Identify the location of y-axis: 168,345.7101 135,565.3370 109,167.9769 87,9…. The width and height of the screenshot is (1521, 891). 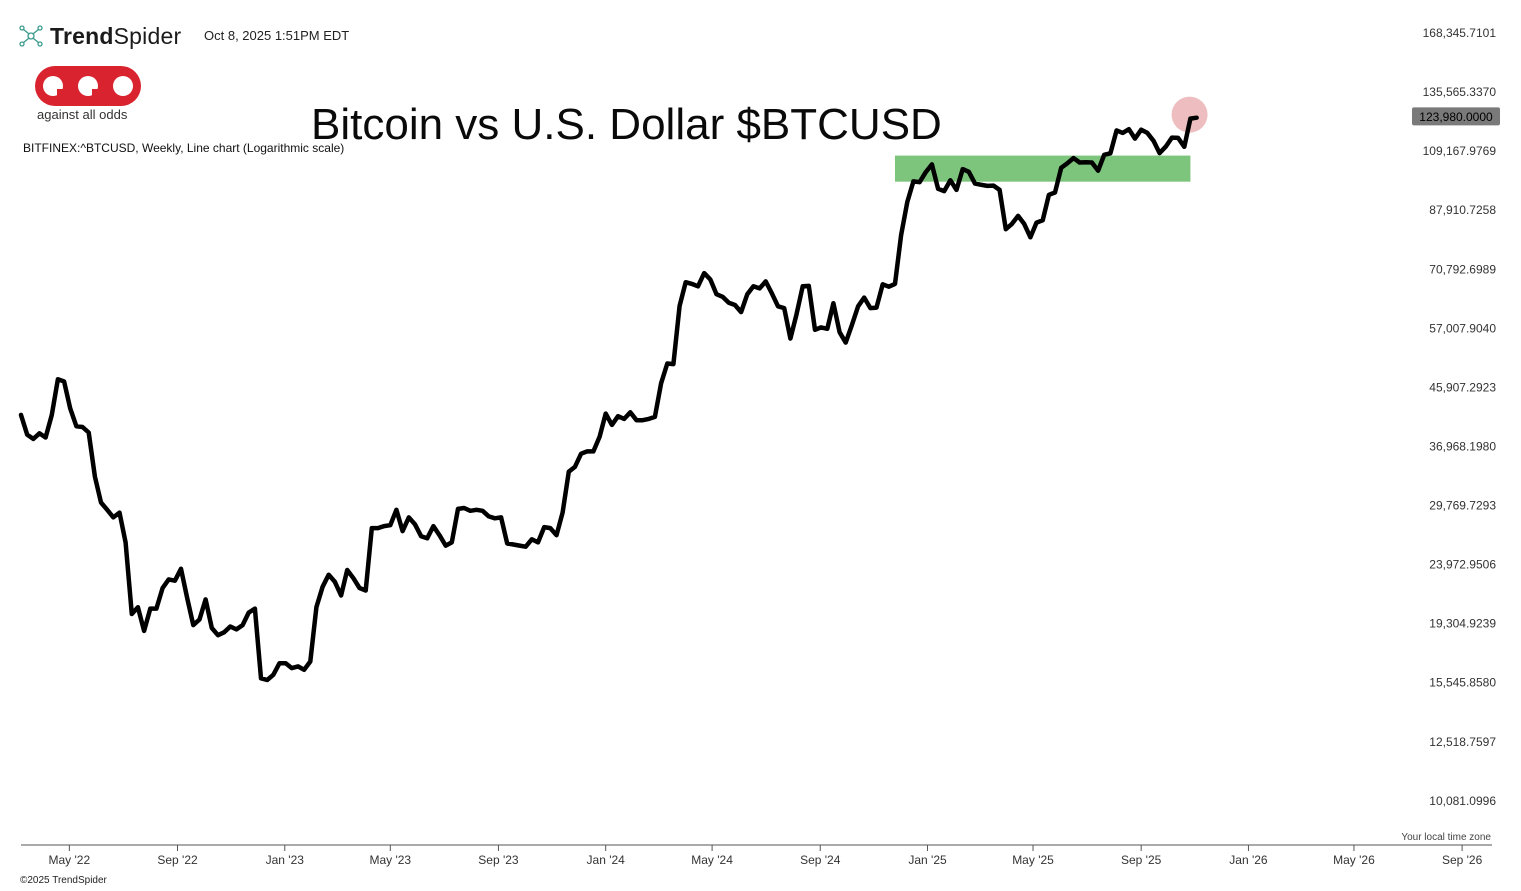
(1456, 417).